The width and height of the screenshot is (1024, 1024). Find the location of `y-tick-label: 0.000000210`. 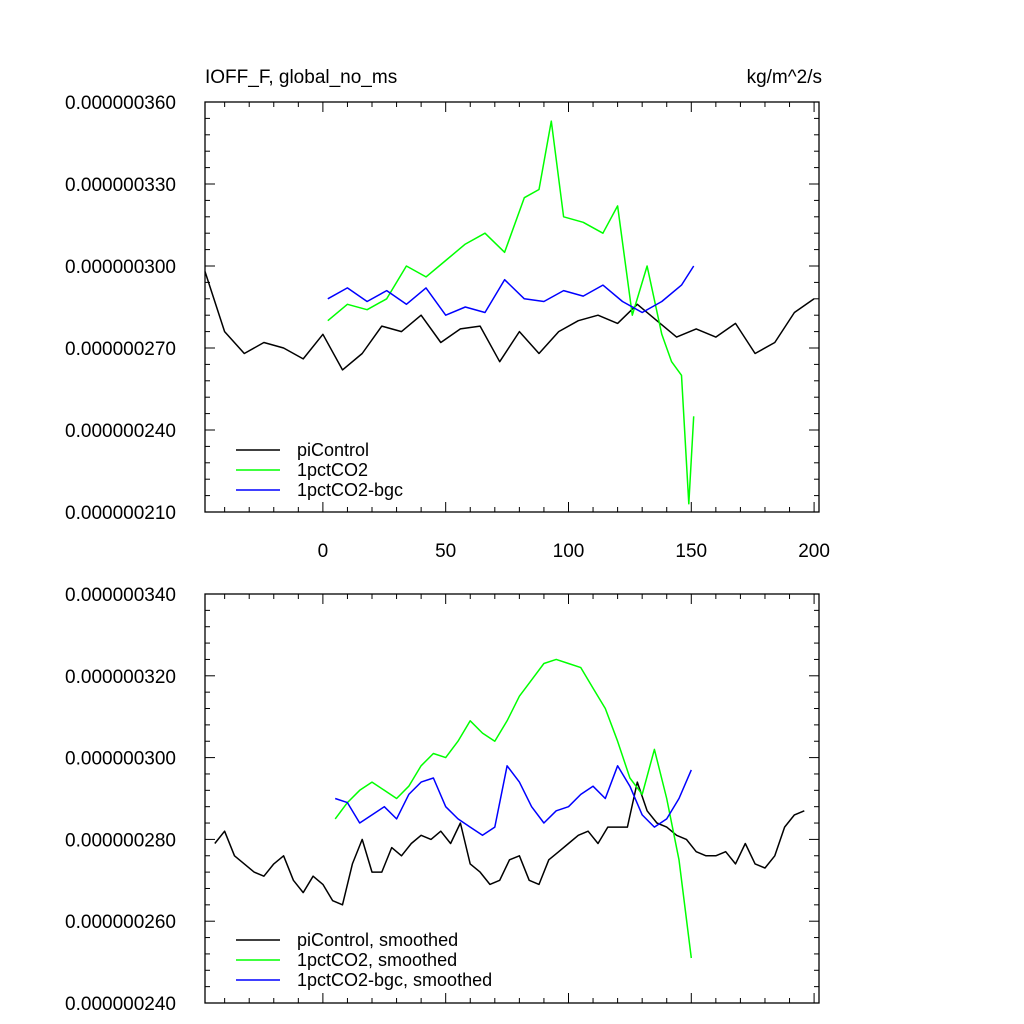

y-tick-label: 0.000000210 is located at coordinates (120, 513).